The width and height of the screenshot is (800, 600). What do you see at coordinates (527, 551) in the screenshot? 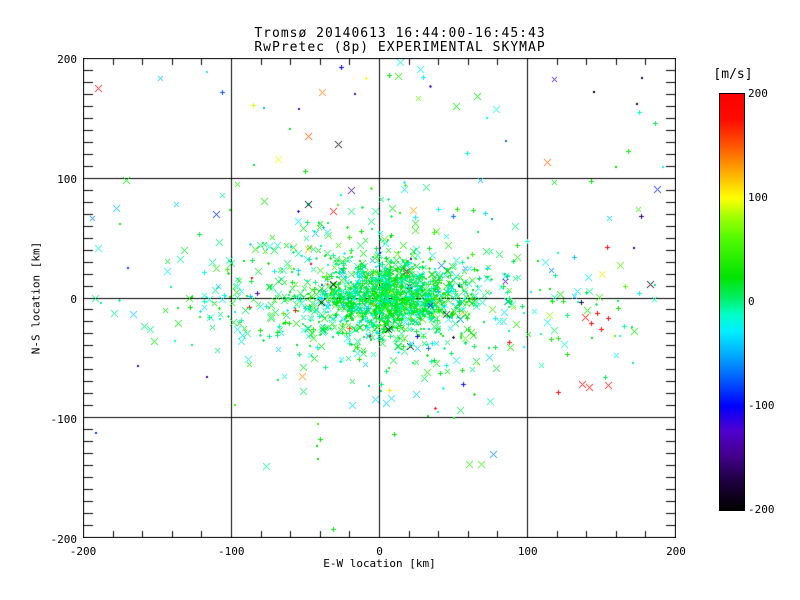
I see `x-tick-label: 100` at bounding box center [527, 551].